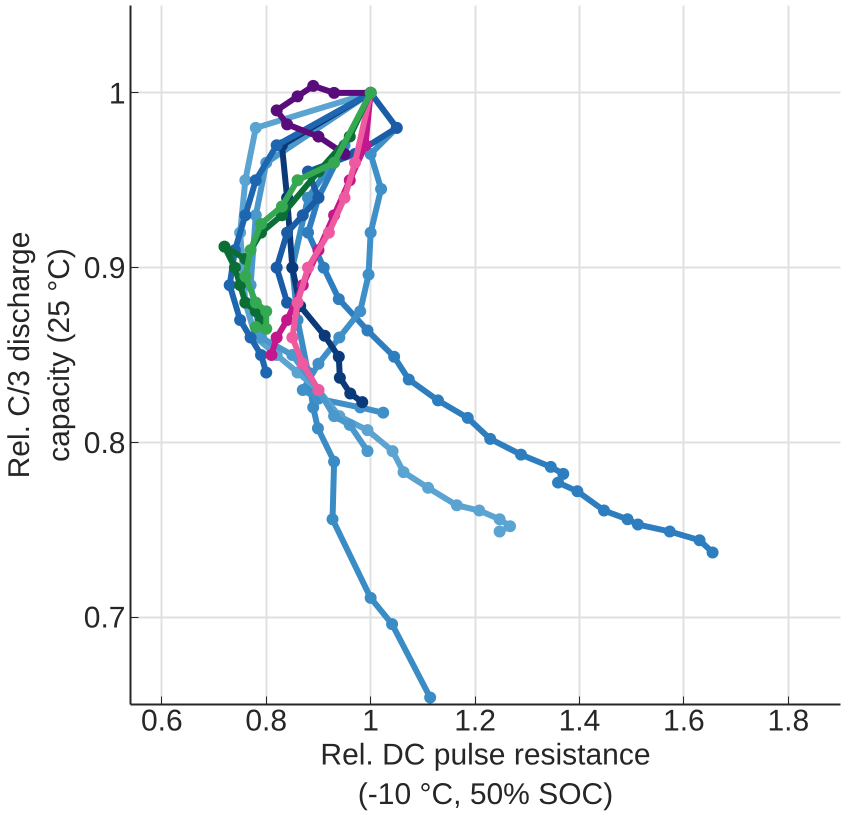  What do you see at coordinates (117, 93) in the screenshot?
I see `y-tick-label: 1` at bounding box center [117, 93].